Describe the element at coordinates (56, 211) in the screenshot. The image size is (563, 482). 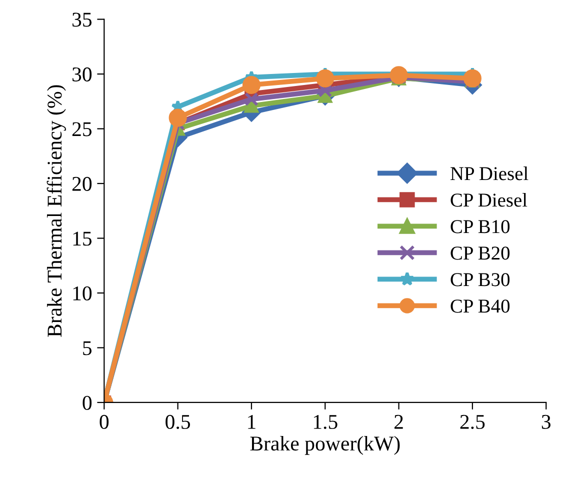
I see `y-axis-title: Brake Thermal Efficiency (%)` at that location.